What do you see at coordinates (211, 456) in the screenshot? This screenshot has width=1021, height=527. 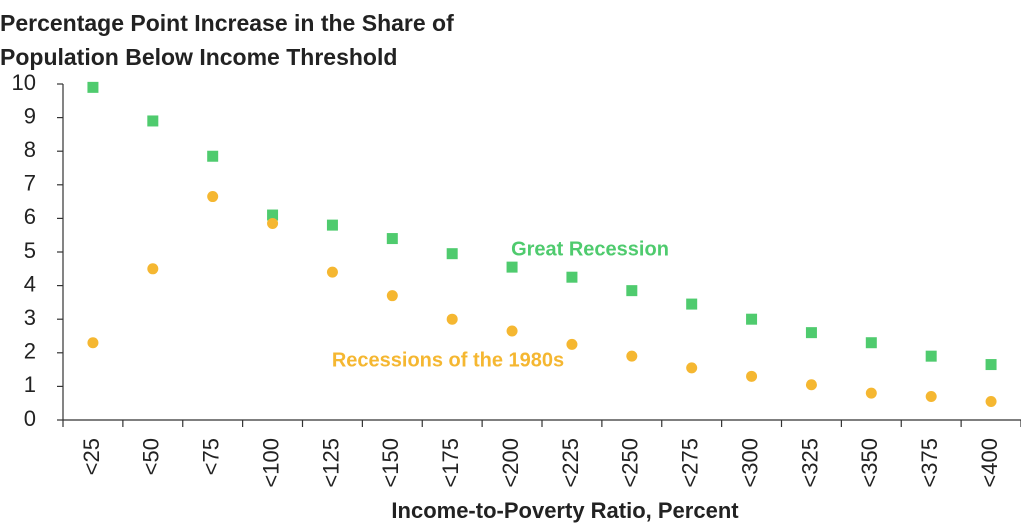 I see `x-tick-label: <75` at bounding box center [211, 456].